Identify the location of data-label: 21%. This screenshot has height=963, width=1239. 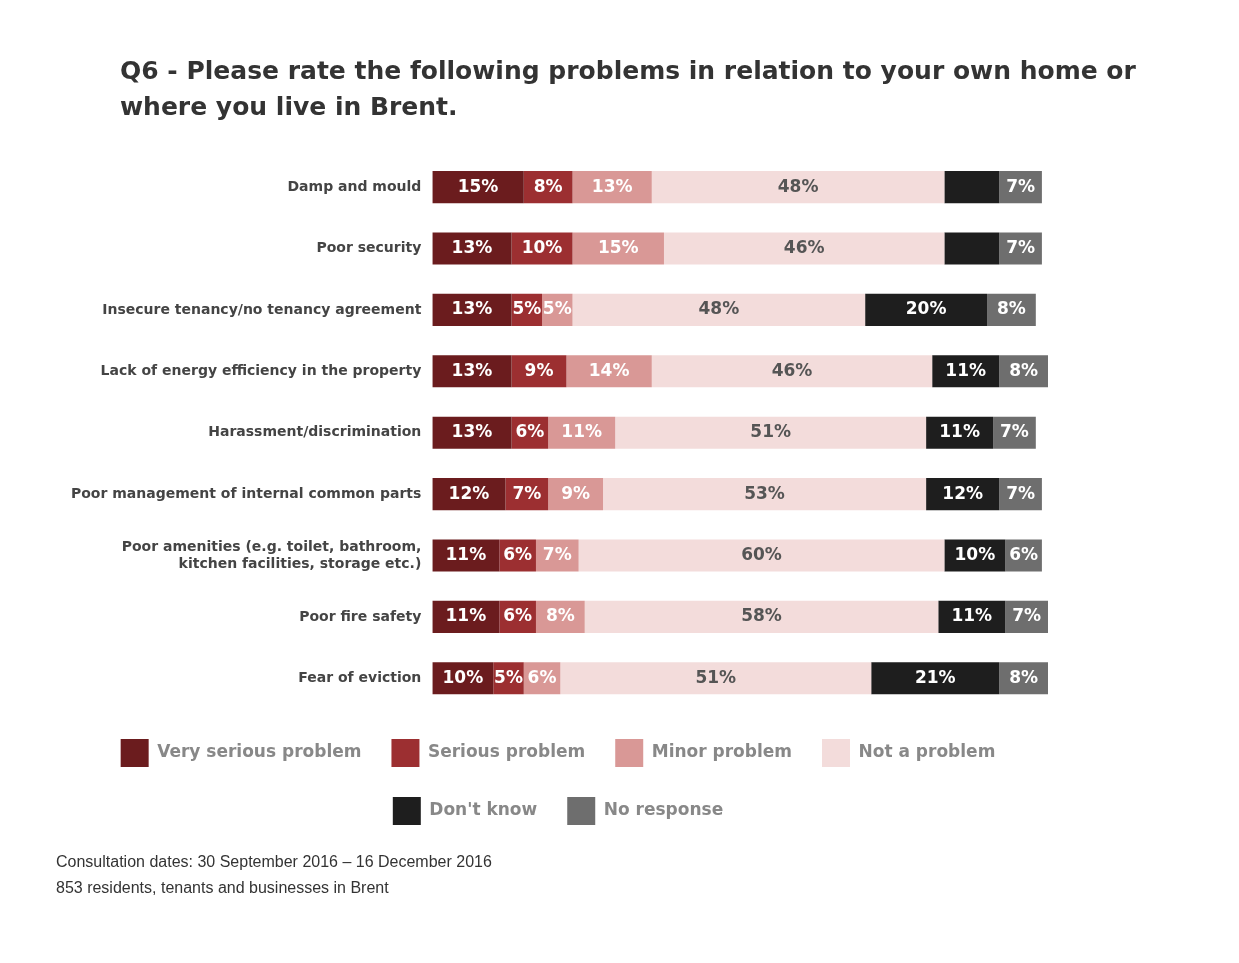
(935, 676).